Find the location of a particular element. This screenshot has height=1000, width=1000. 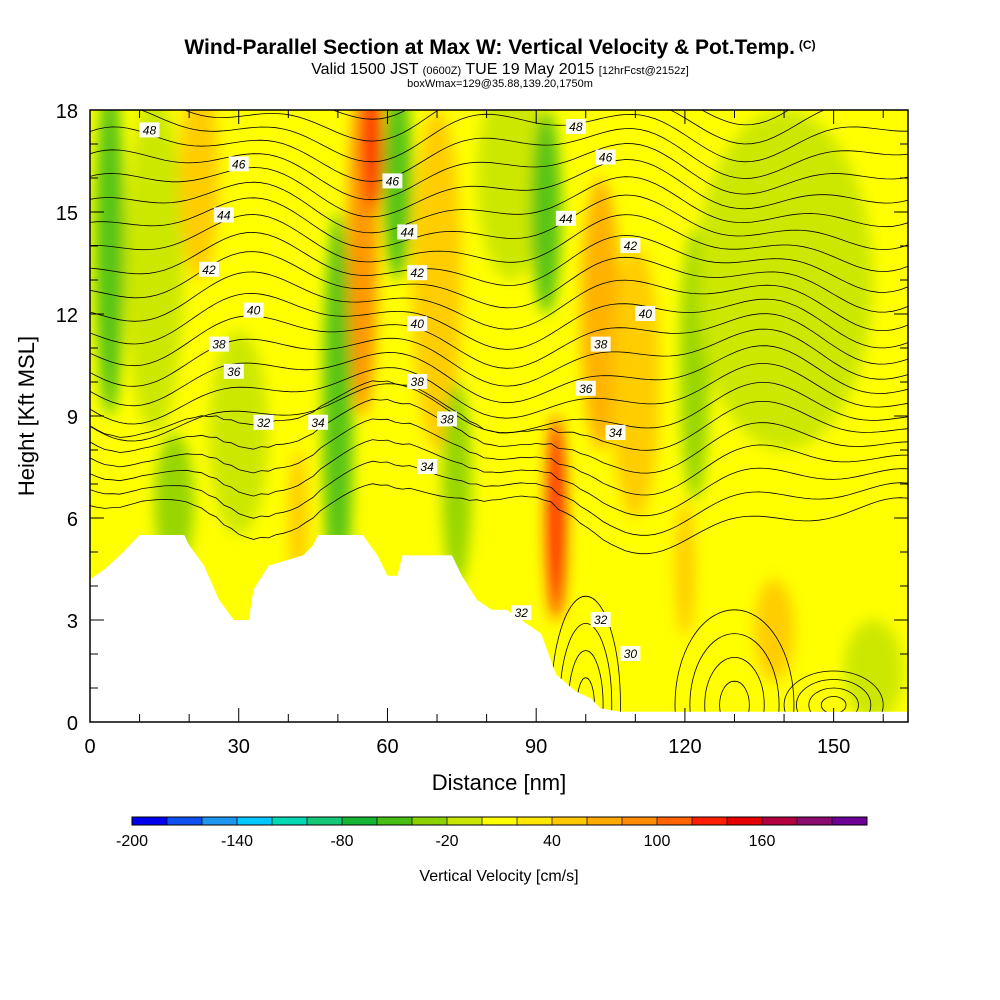

y-tick-label: 9 is located at coordinates (72, 418).